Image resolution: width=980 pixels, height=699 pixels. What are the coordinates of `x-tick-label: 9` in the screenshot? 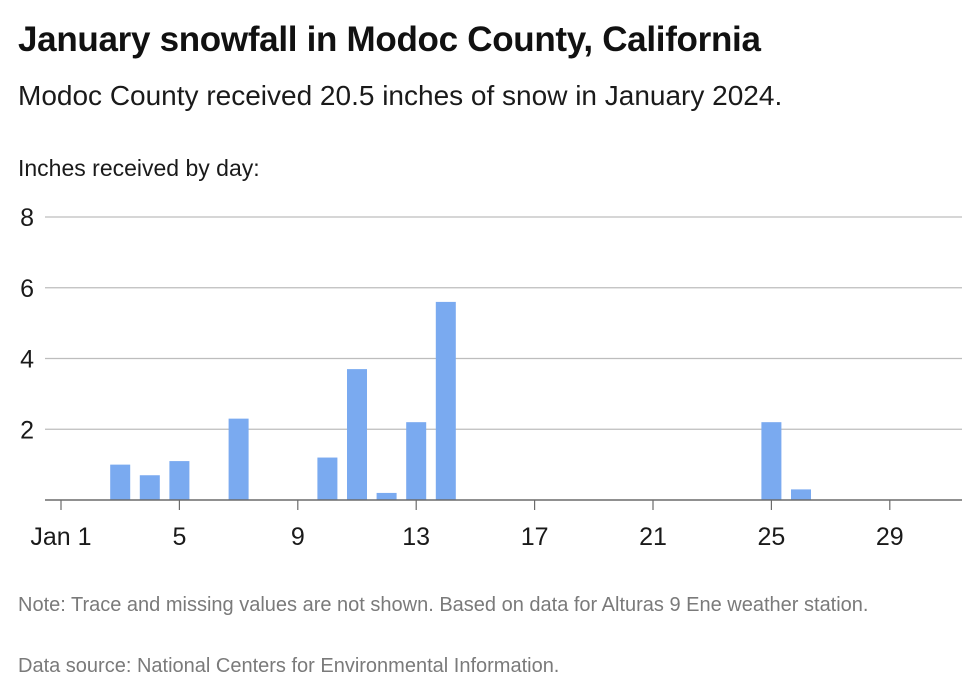 It's located at (298, 537).